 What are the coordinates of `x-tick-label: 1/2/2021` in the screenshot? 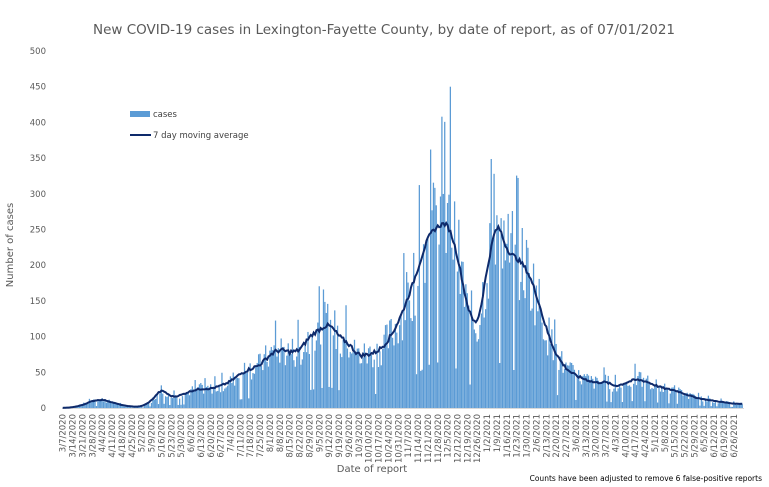 It's located at (488, 433).